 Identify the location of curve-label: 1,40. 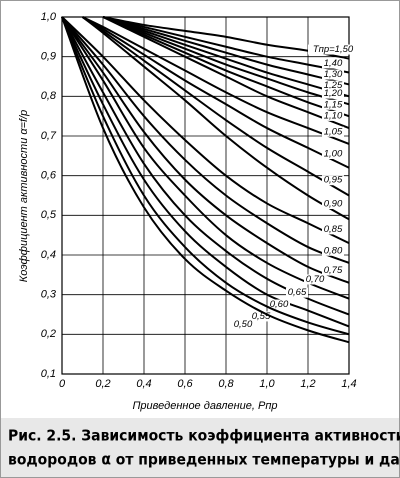
(333, 63).